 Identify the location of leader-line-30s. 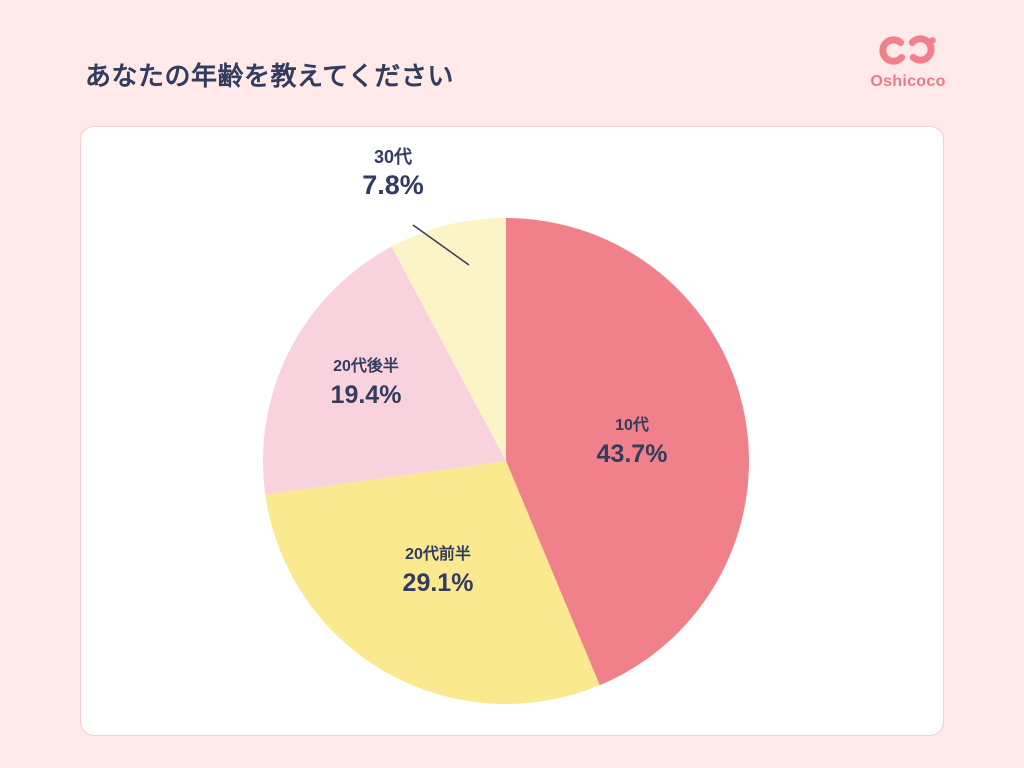
(441, 245).